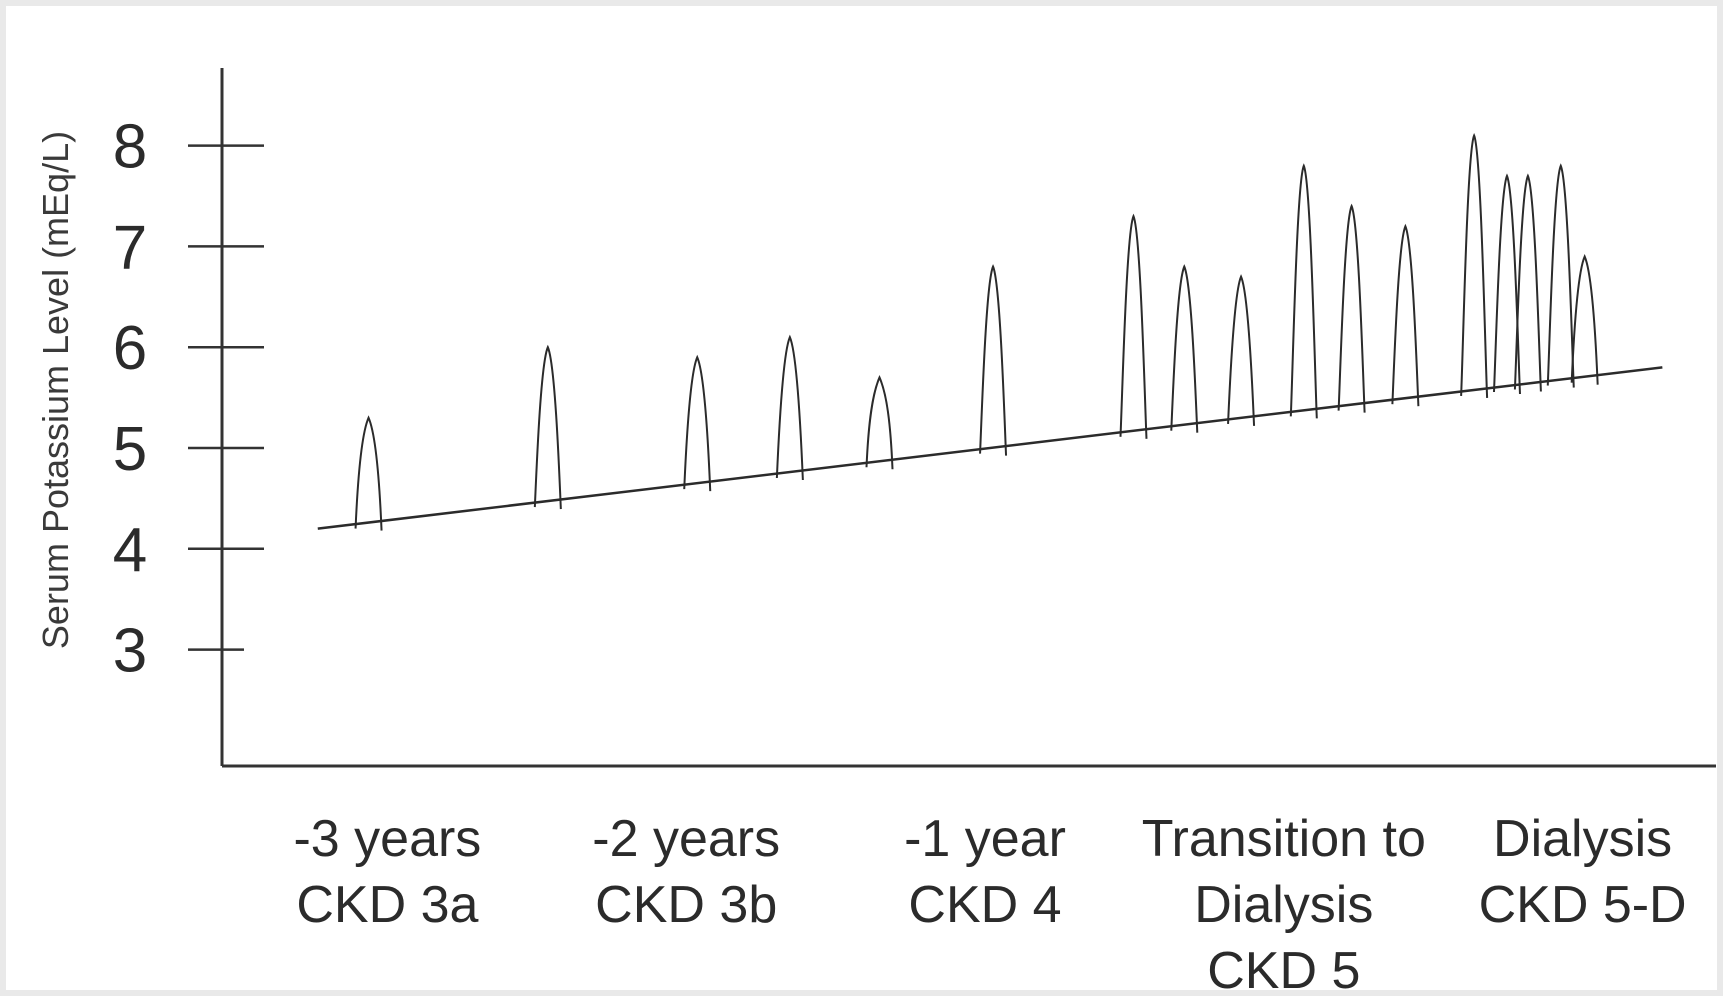 The image size is (1723, 1002). What do you see at coordinates (985, 872) in the screenshot?
I see `x-category-label-2: -1 year CKD 4` at bounding box center [985, 872].